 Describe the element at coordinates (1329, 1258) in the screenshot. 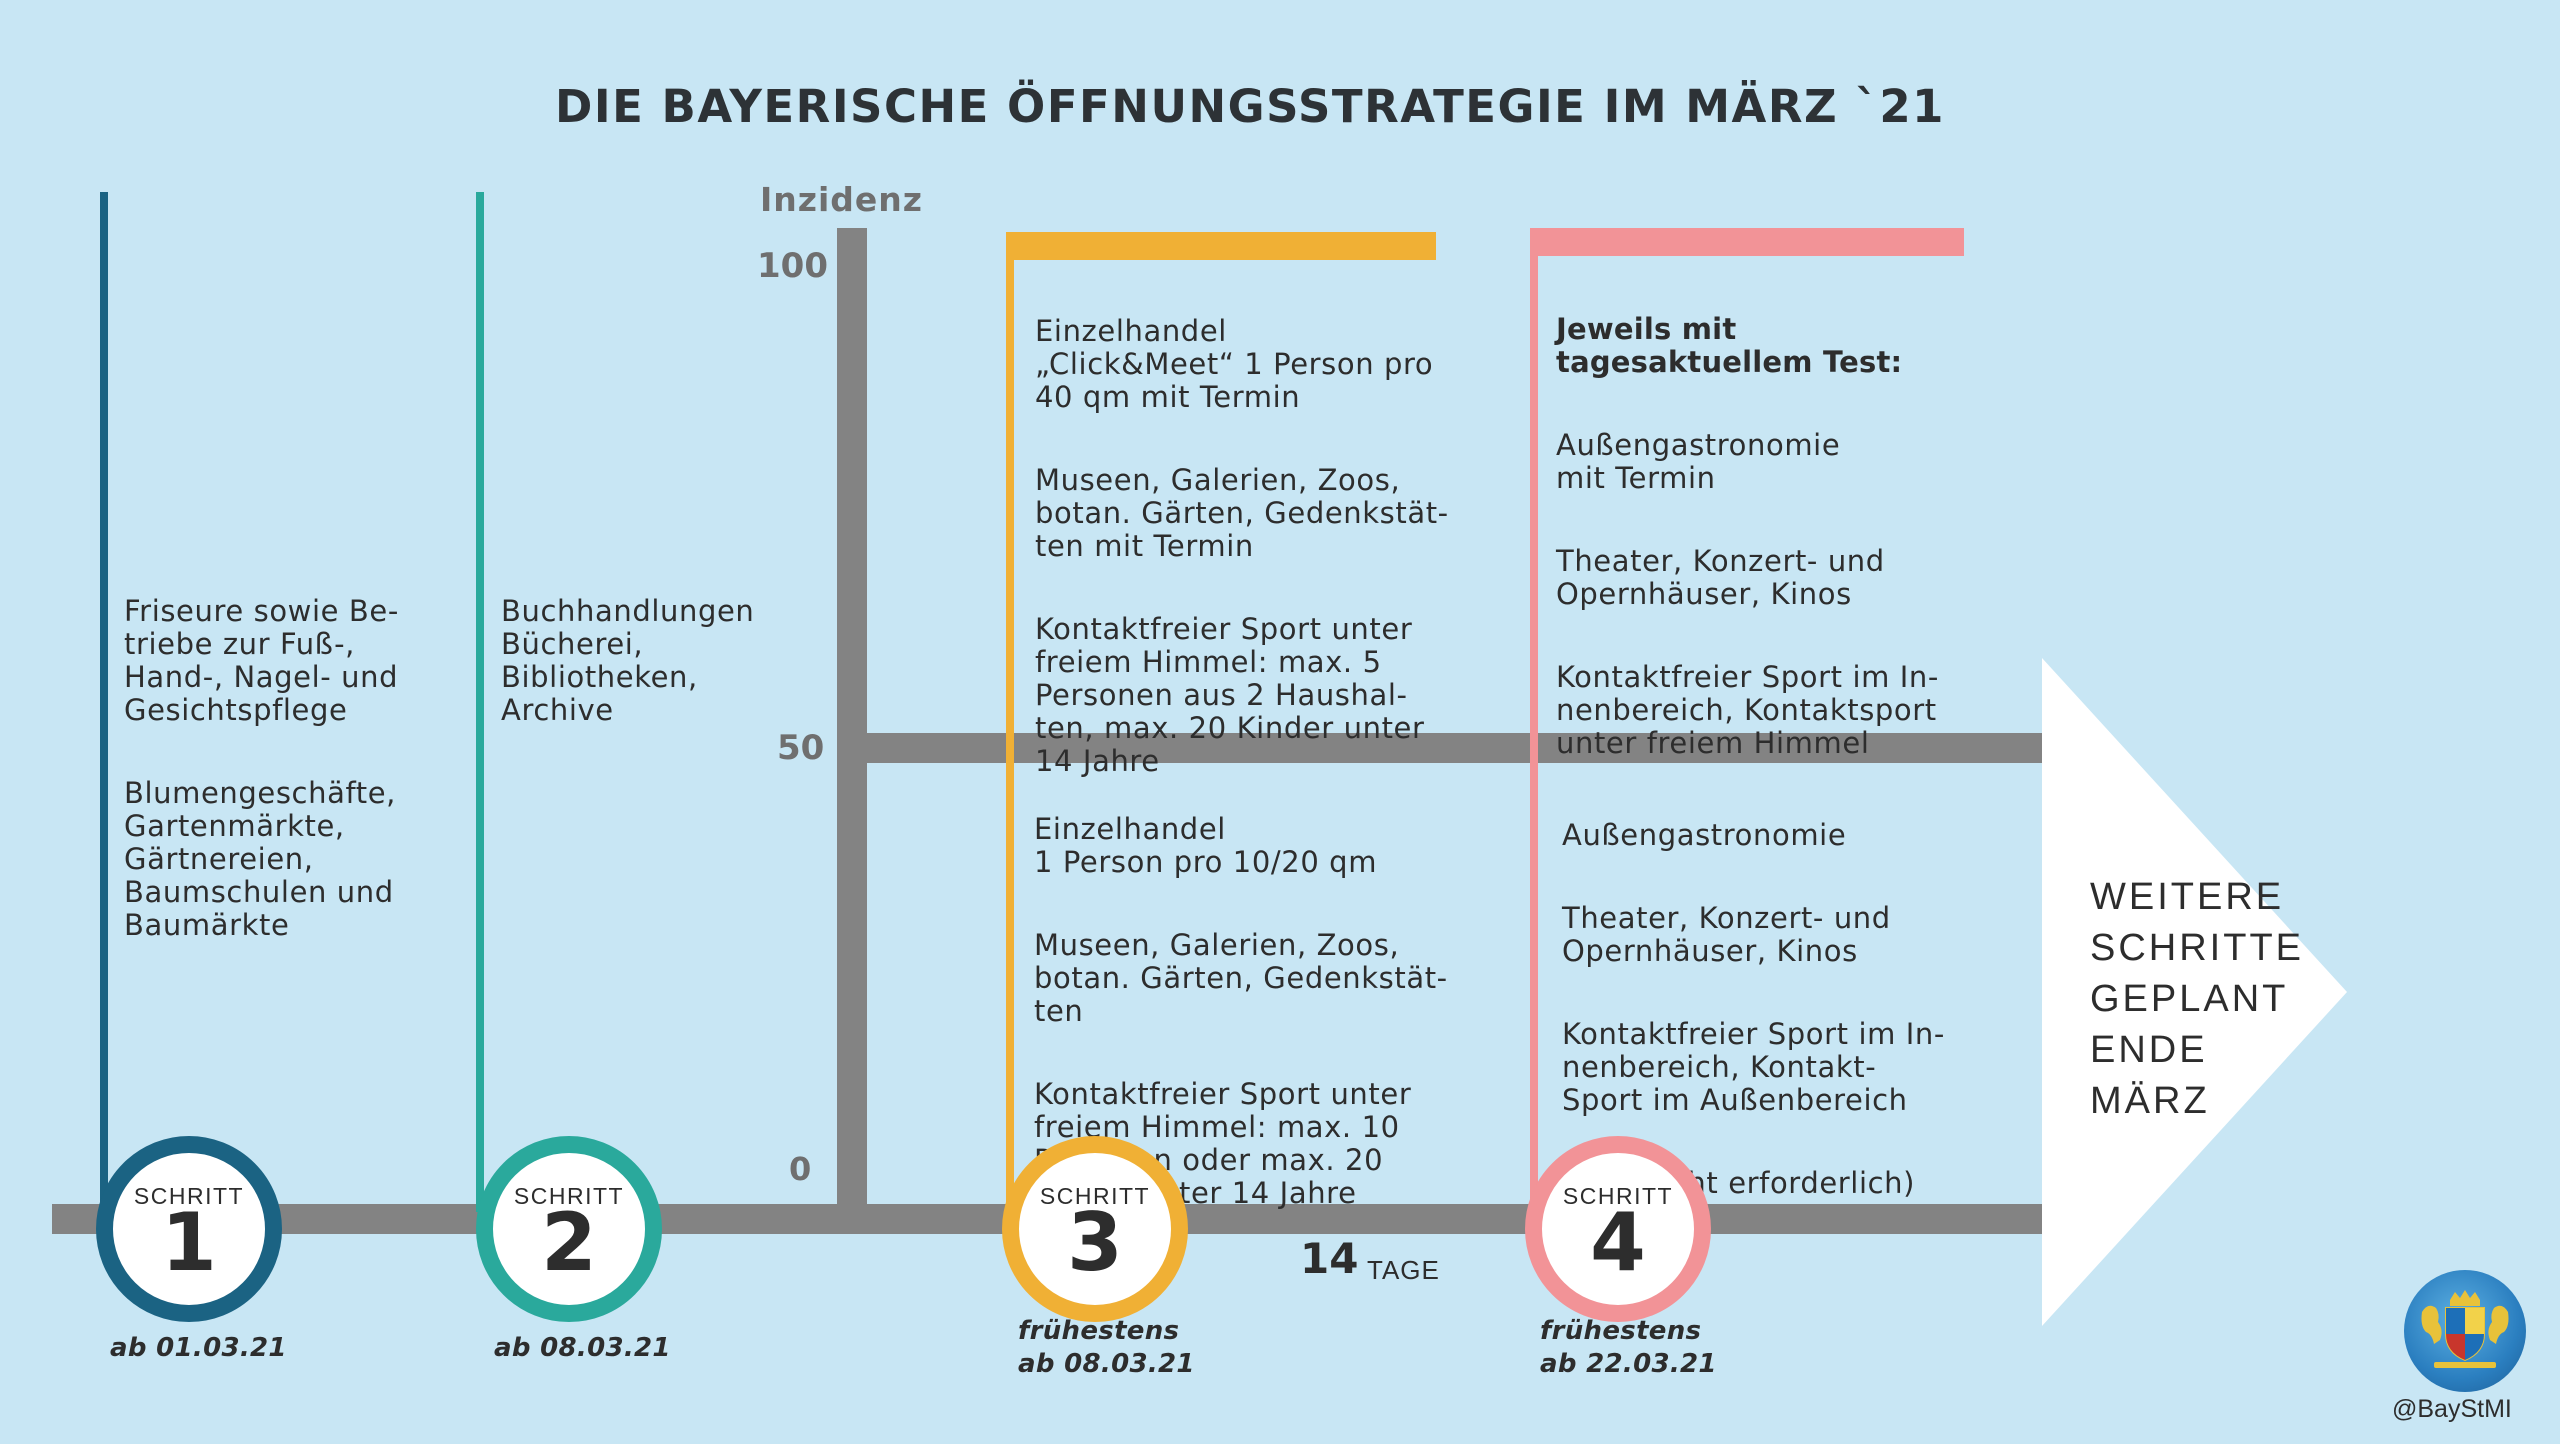

I see `interval-days-number: 14` at that location.